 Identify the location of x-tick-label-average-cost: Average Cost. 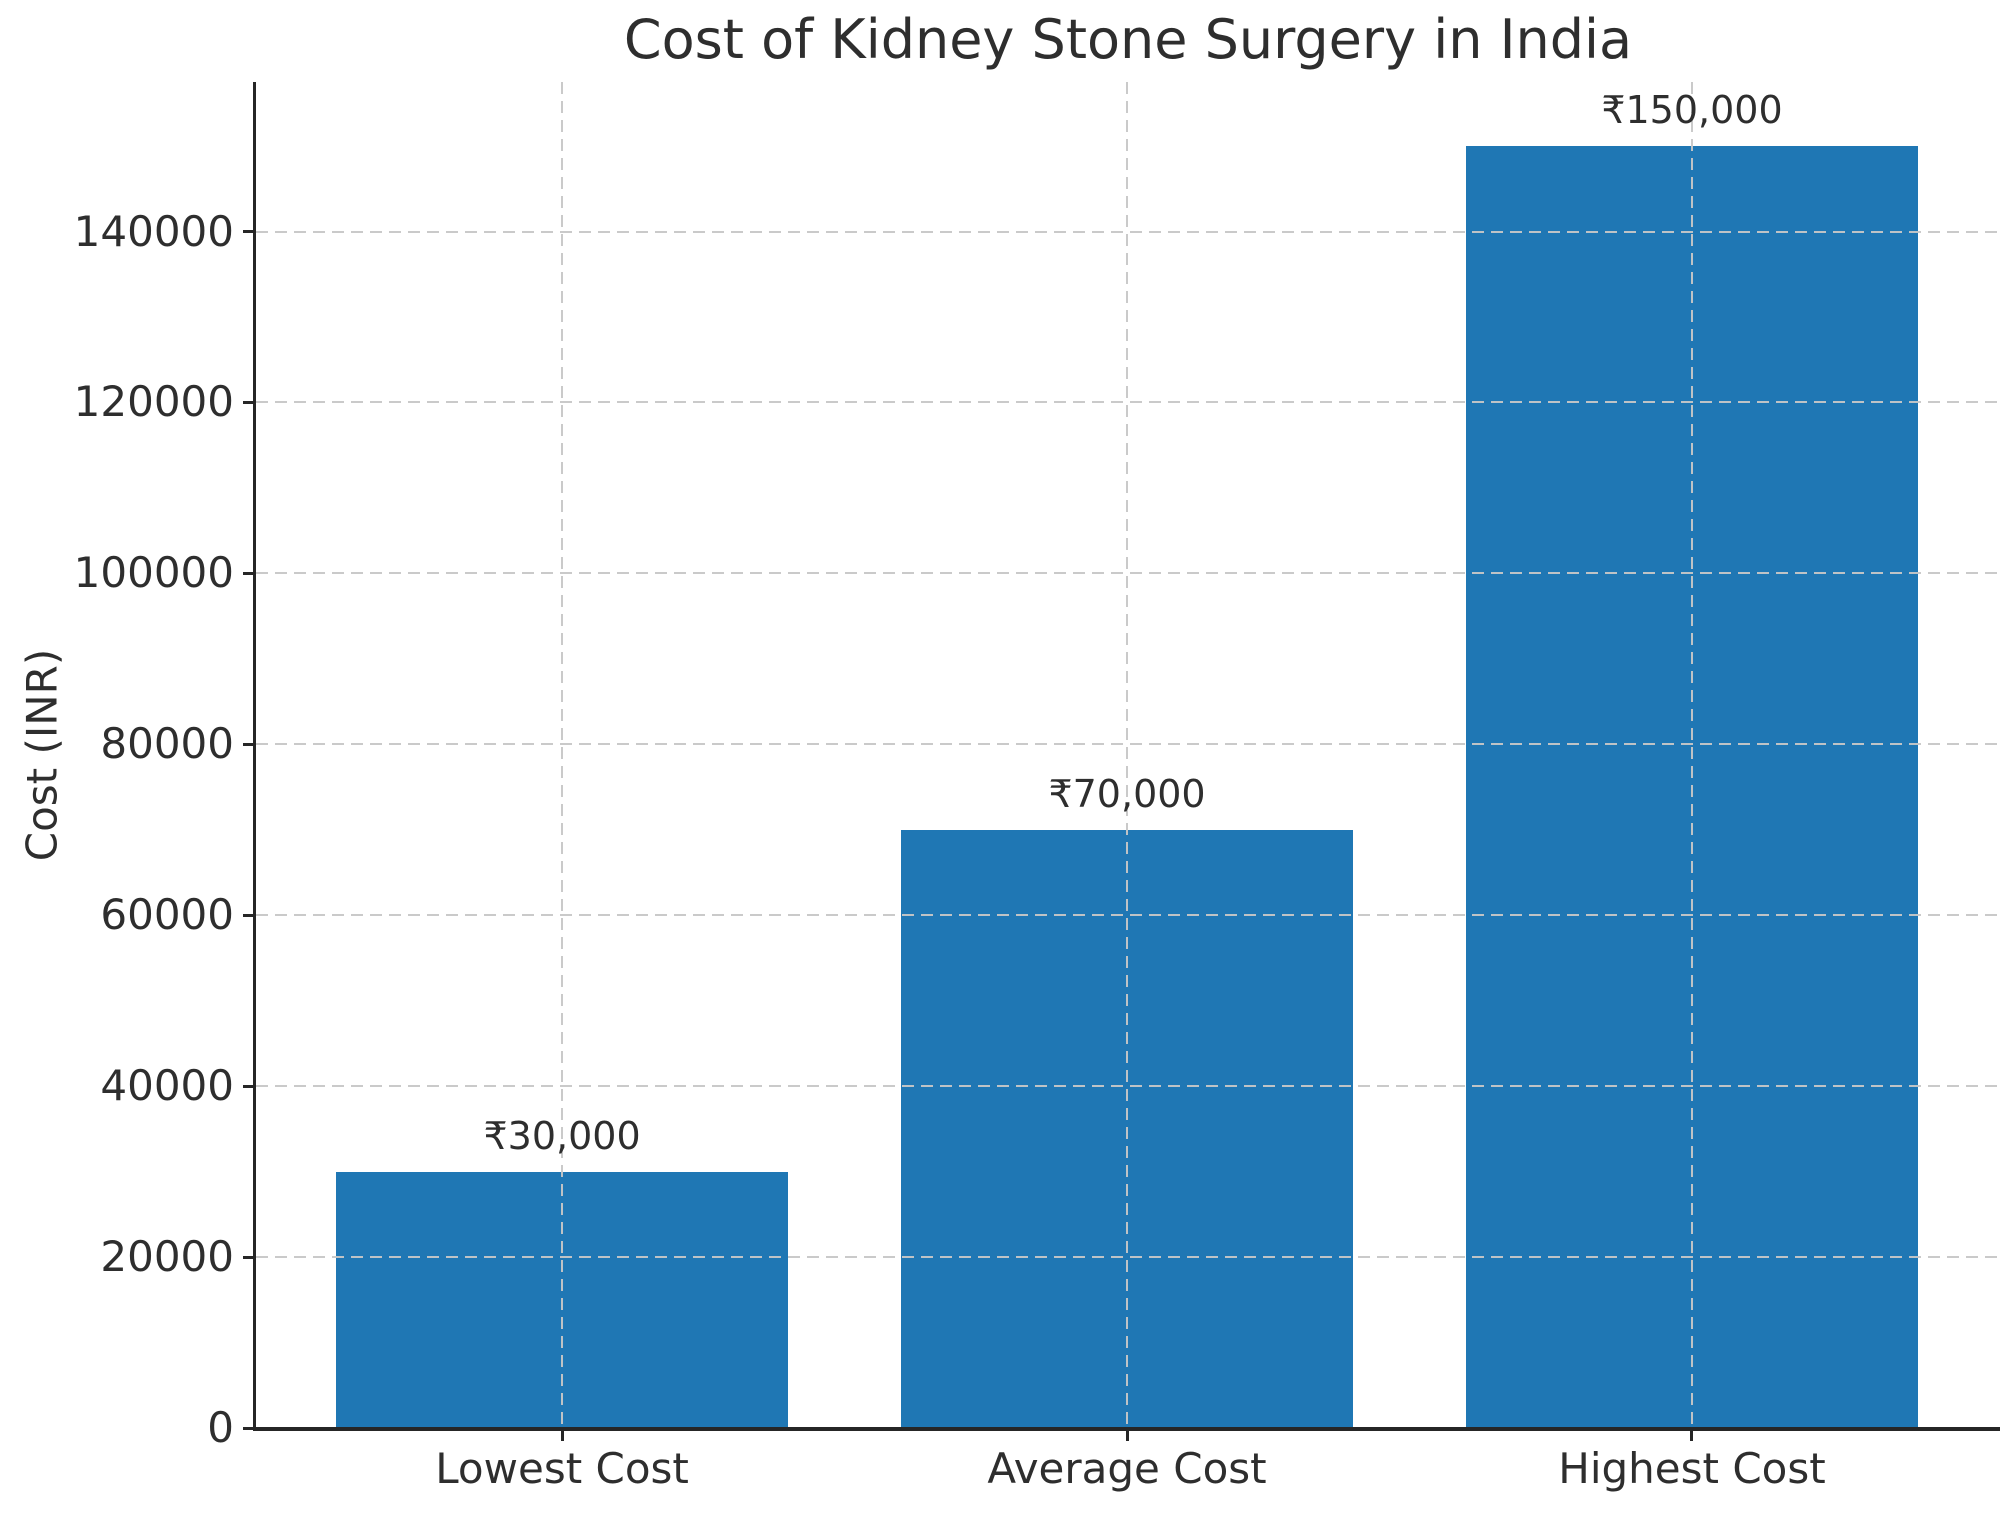
(1127, 1468).